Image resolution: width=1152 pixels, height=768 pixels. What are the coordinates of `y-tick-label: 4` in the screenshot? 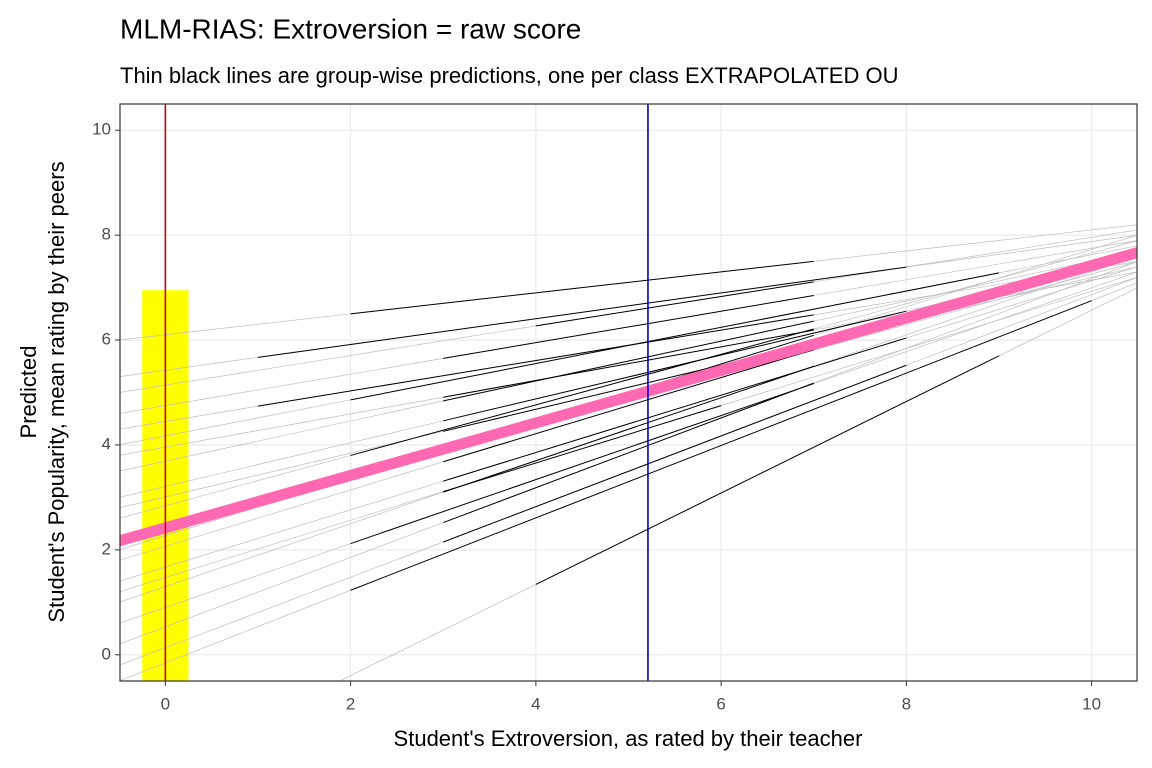 It's located at (106, 443).